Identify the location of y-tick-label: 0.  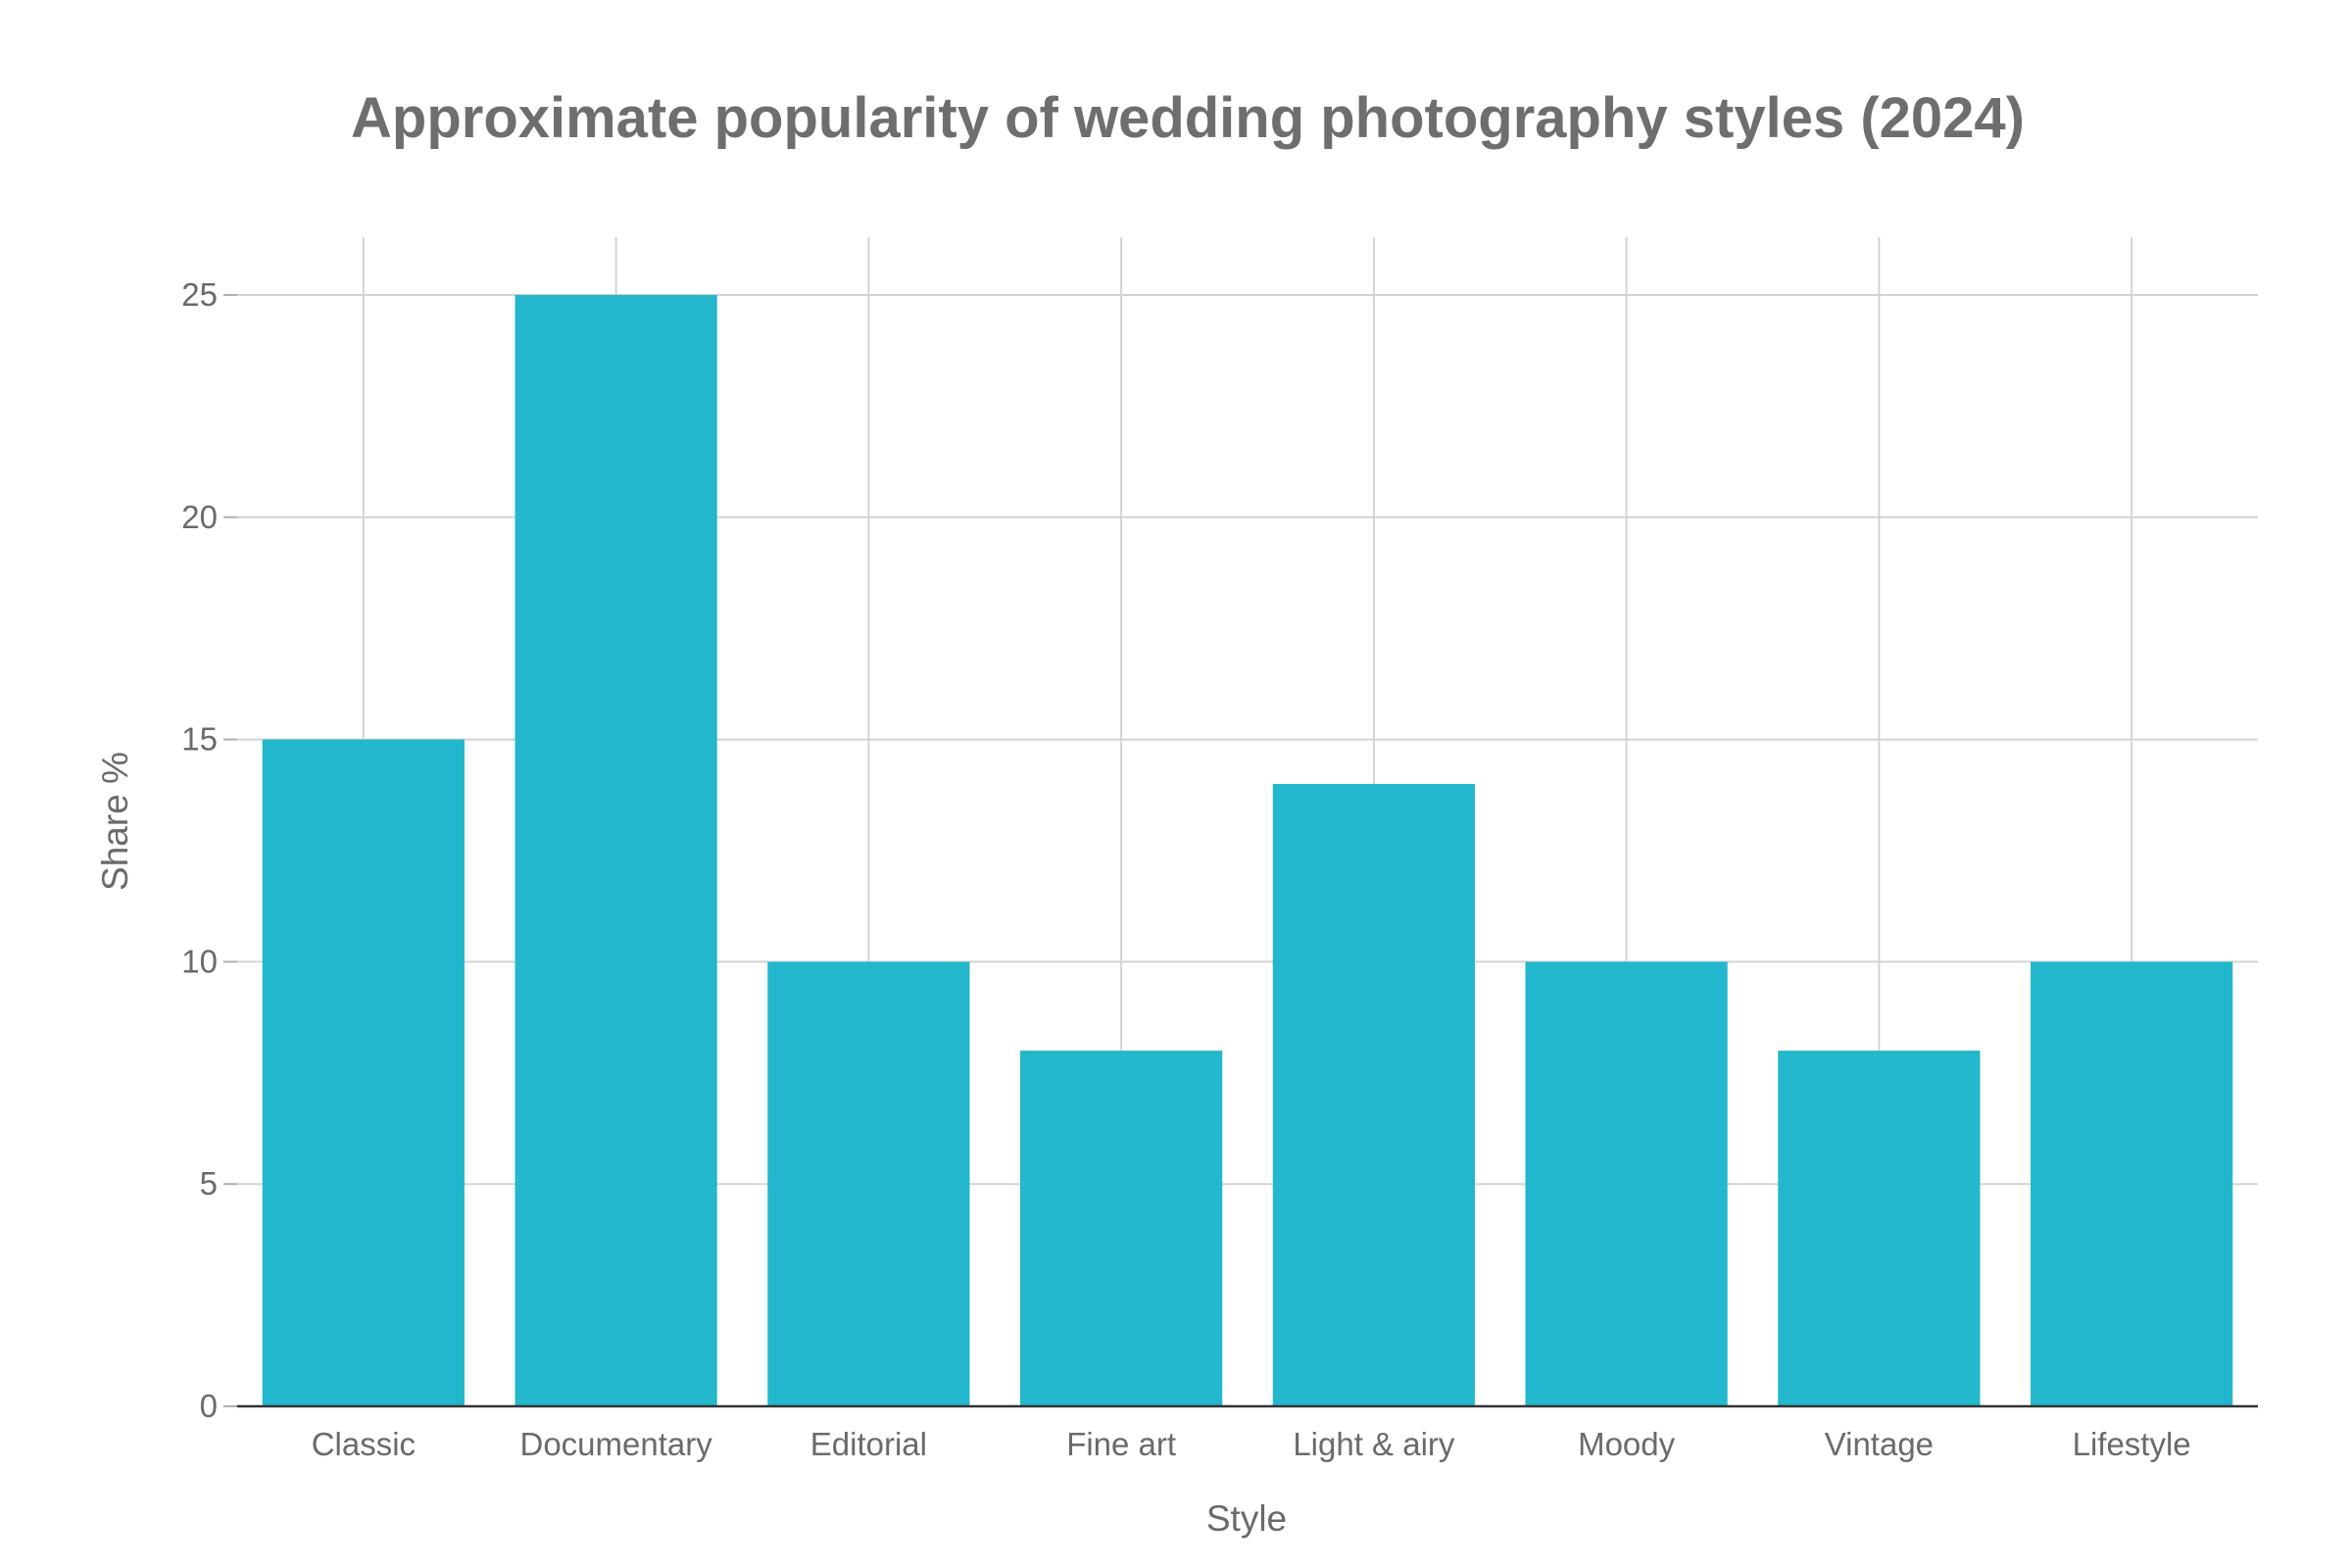
(209, 1406).